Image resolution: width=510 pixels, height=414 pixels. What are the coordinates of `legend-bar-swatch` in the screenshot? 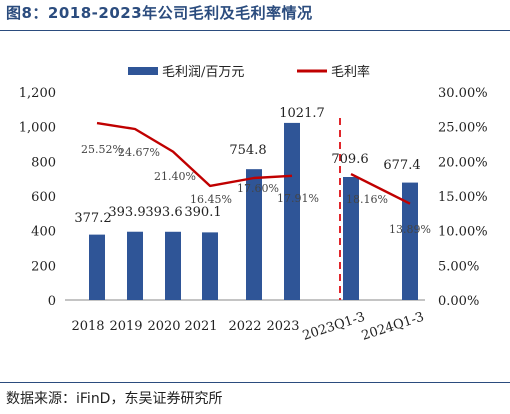 It's located at (143, 71).